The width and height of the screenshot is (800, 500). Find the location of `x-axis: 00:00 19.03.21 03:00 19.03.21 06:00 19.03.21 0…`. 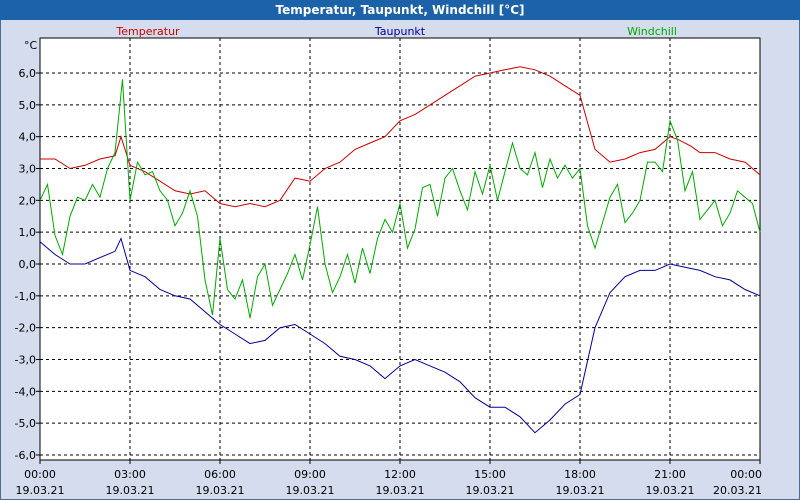

x-axis: 00:00 19.03.21 03:00 19.03.21 06:00 19.03.21 0… is located at coordinates (389, 478).